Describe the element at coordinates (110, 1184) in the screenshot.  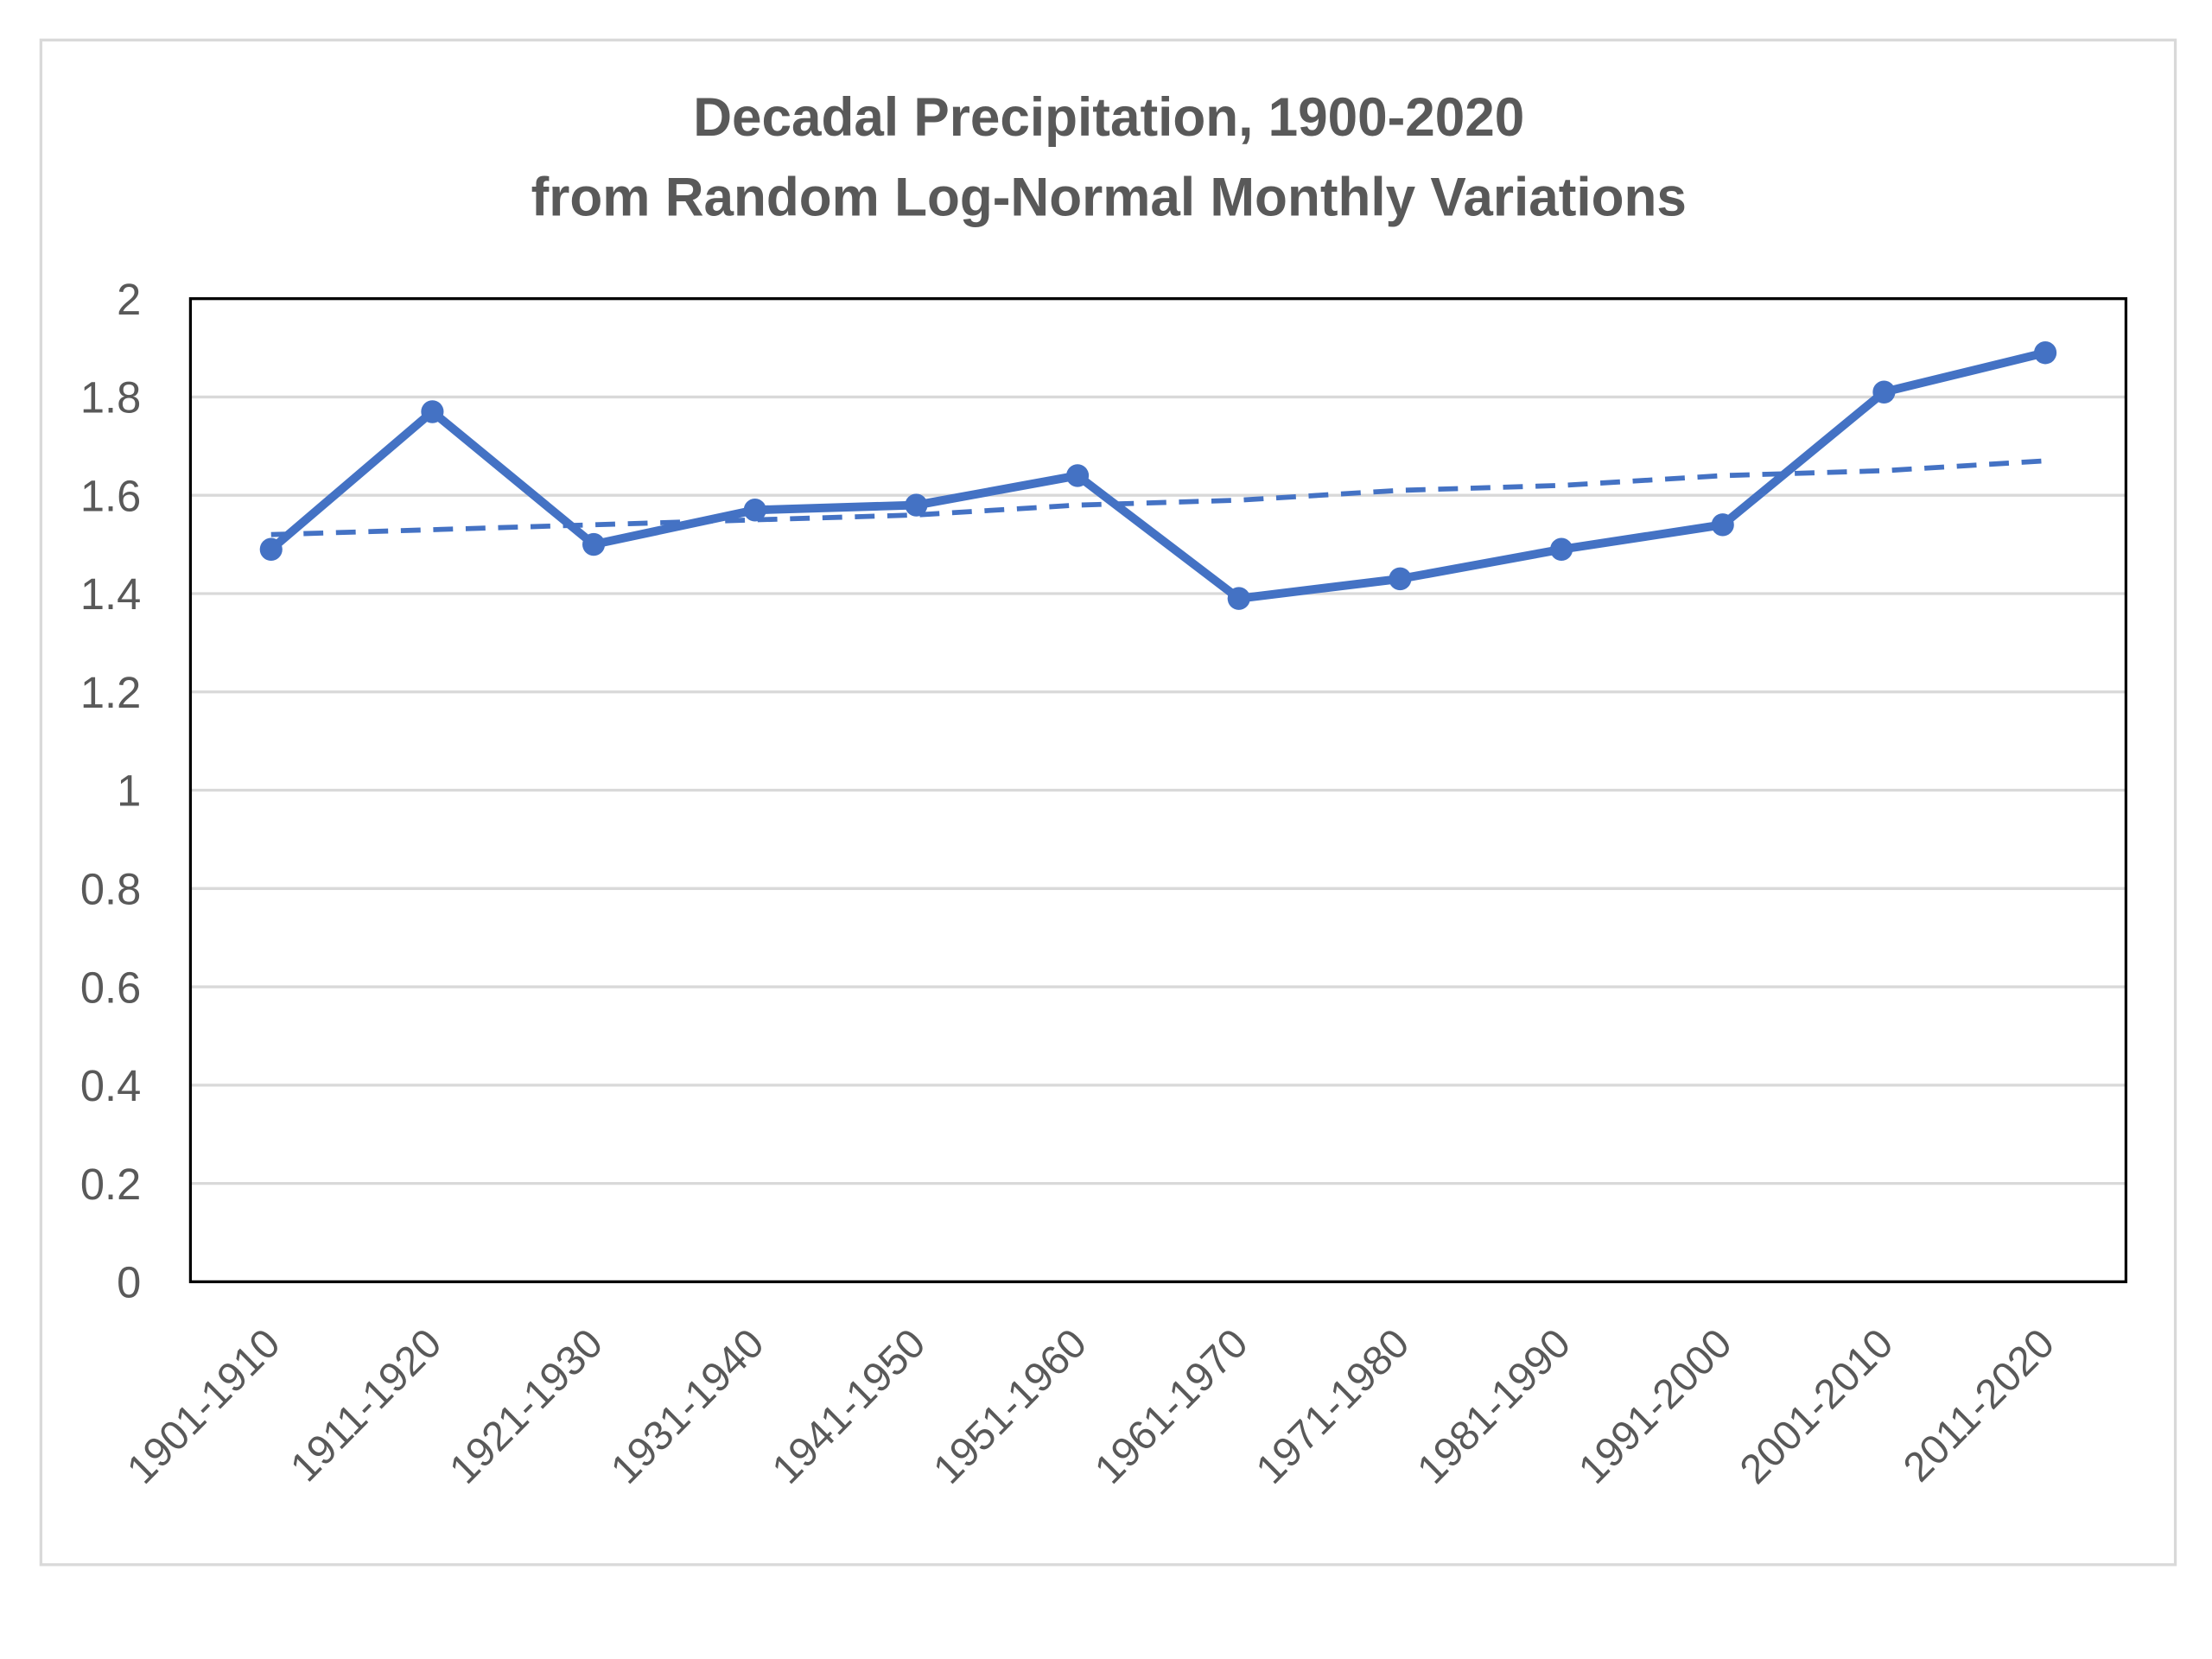
I see `y-tick-label: 0.2` at that location.